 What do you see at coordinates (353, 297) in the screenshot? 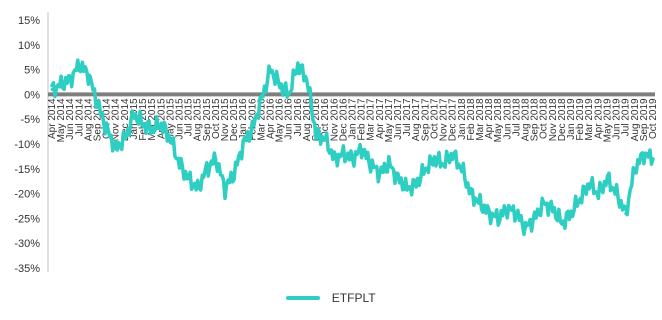
I see `legend-label: ETFPLT` at bounding box center [353, 297].